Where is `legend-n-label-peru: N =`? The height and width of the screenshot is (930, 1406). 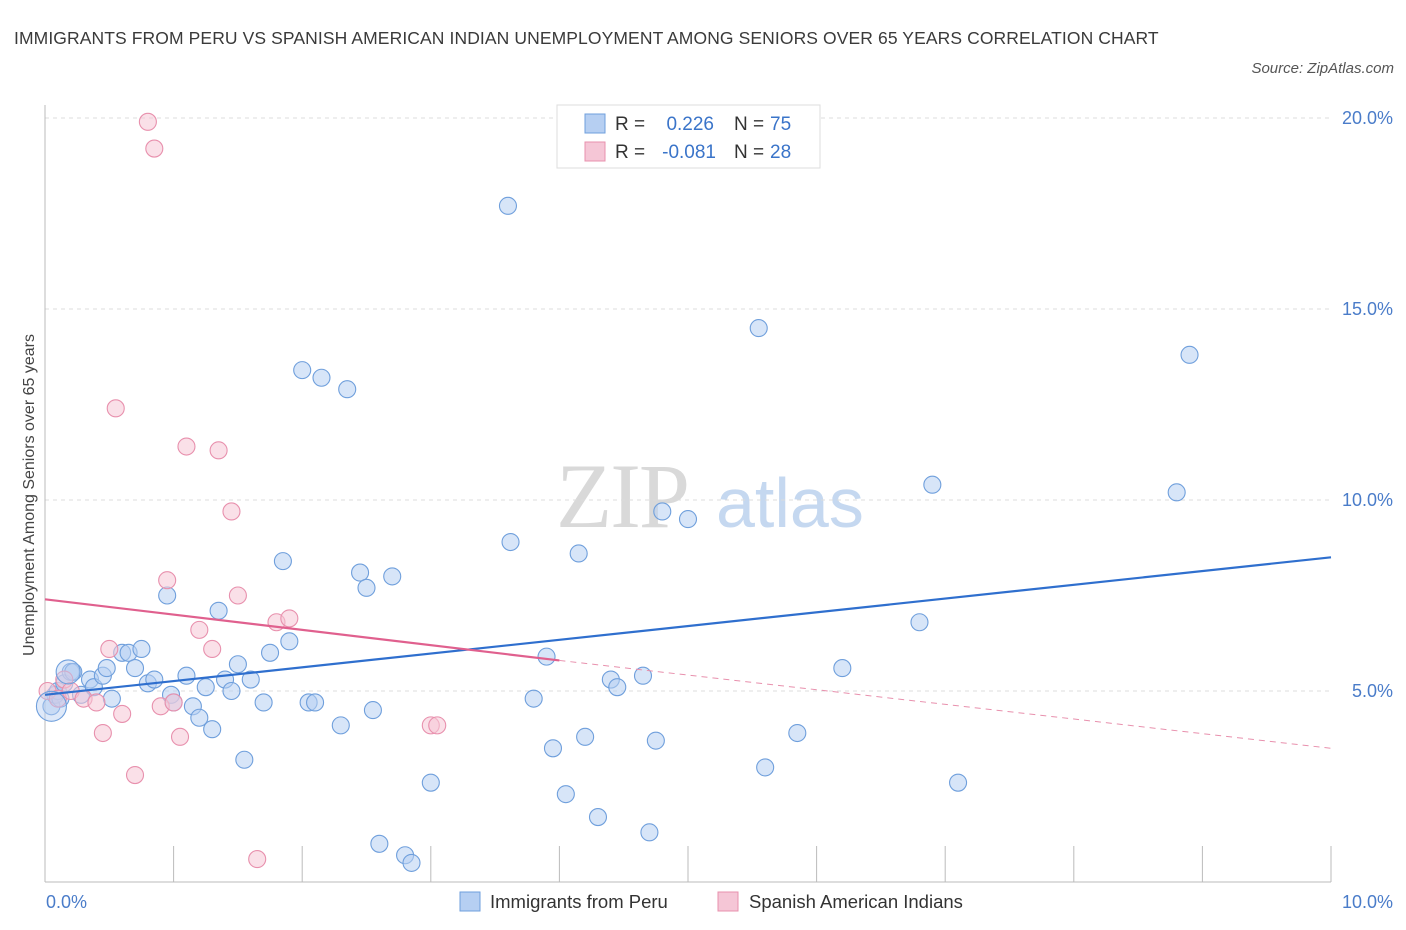
legend-n-label-peru: N = is located at coordinates (749, 124).